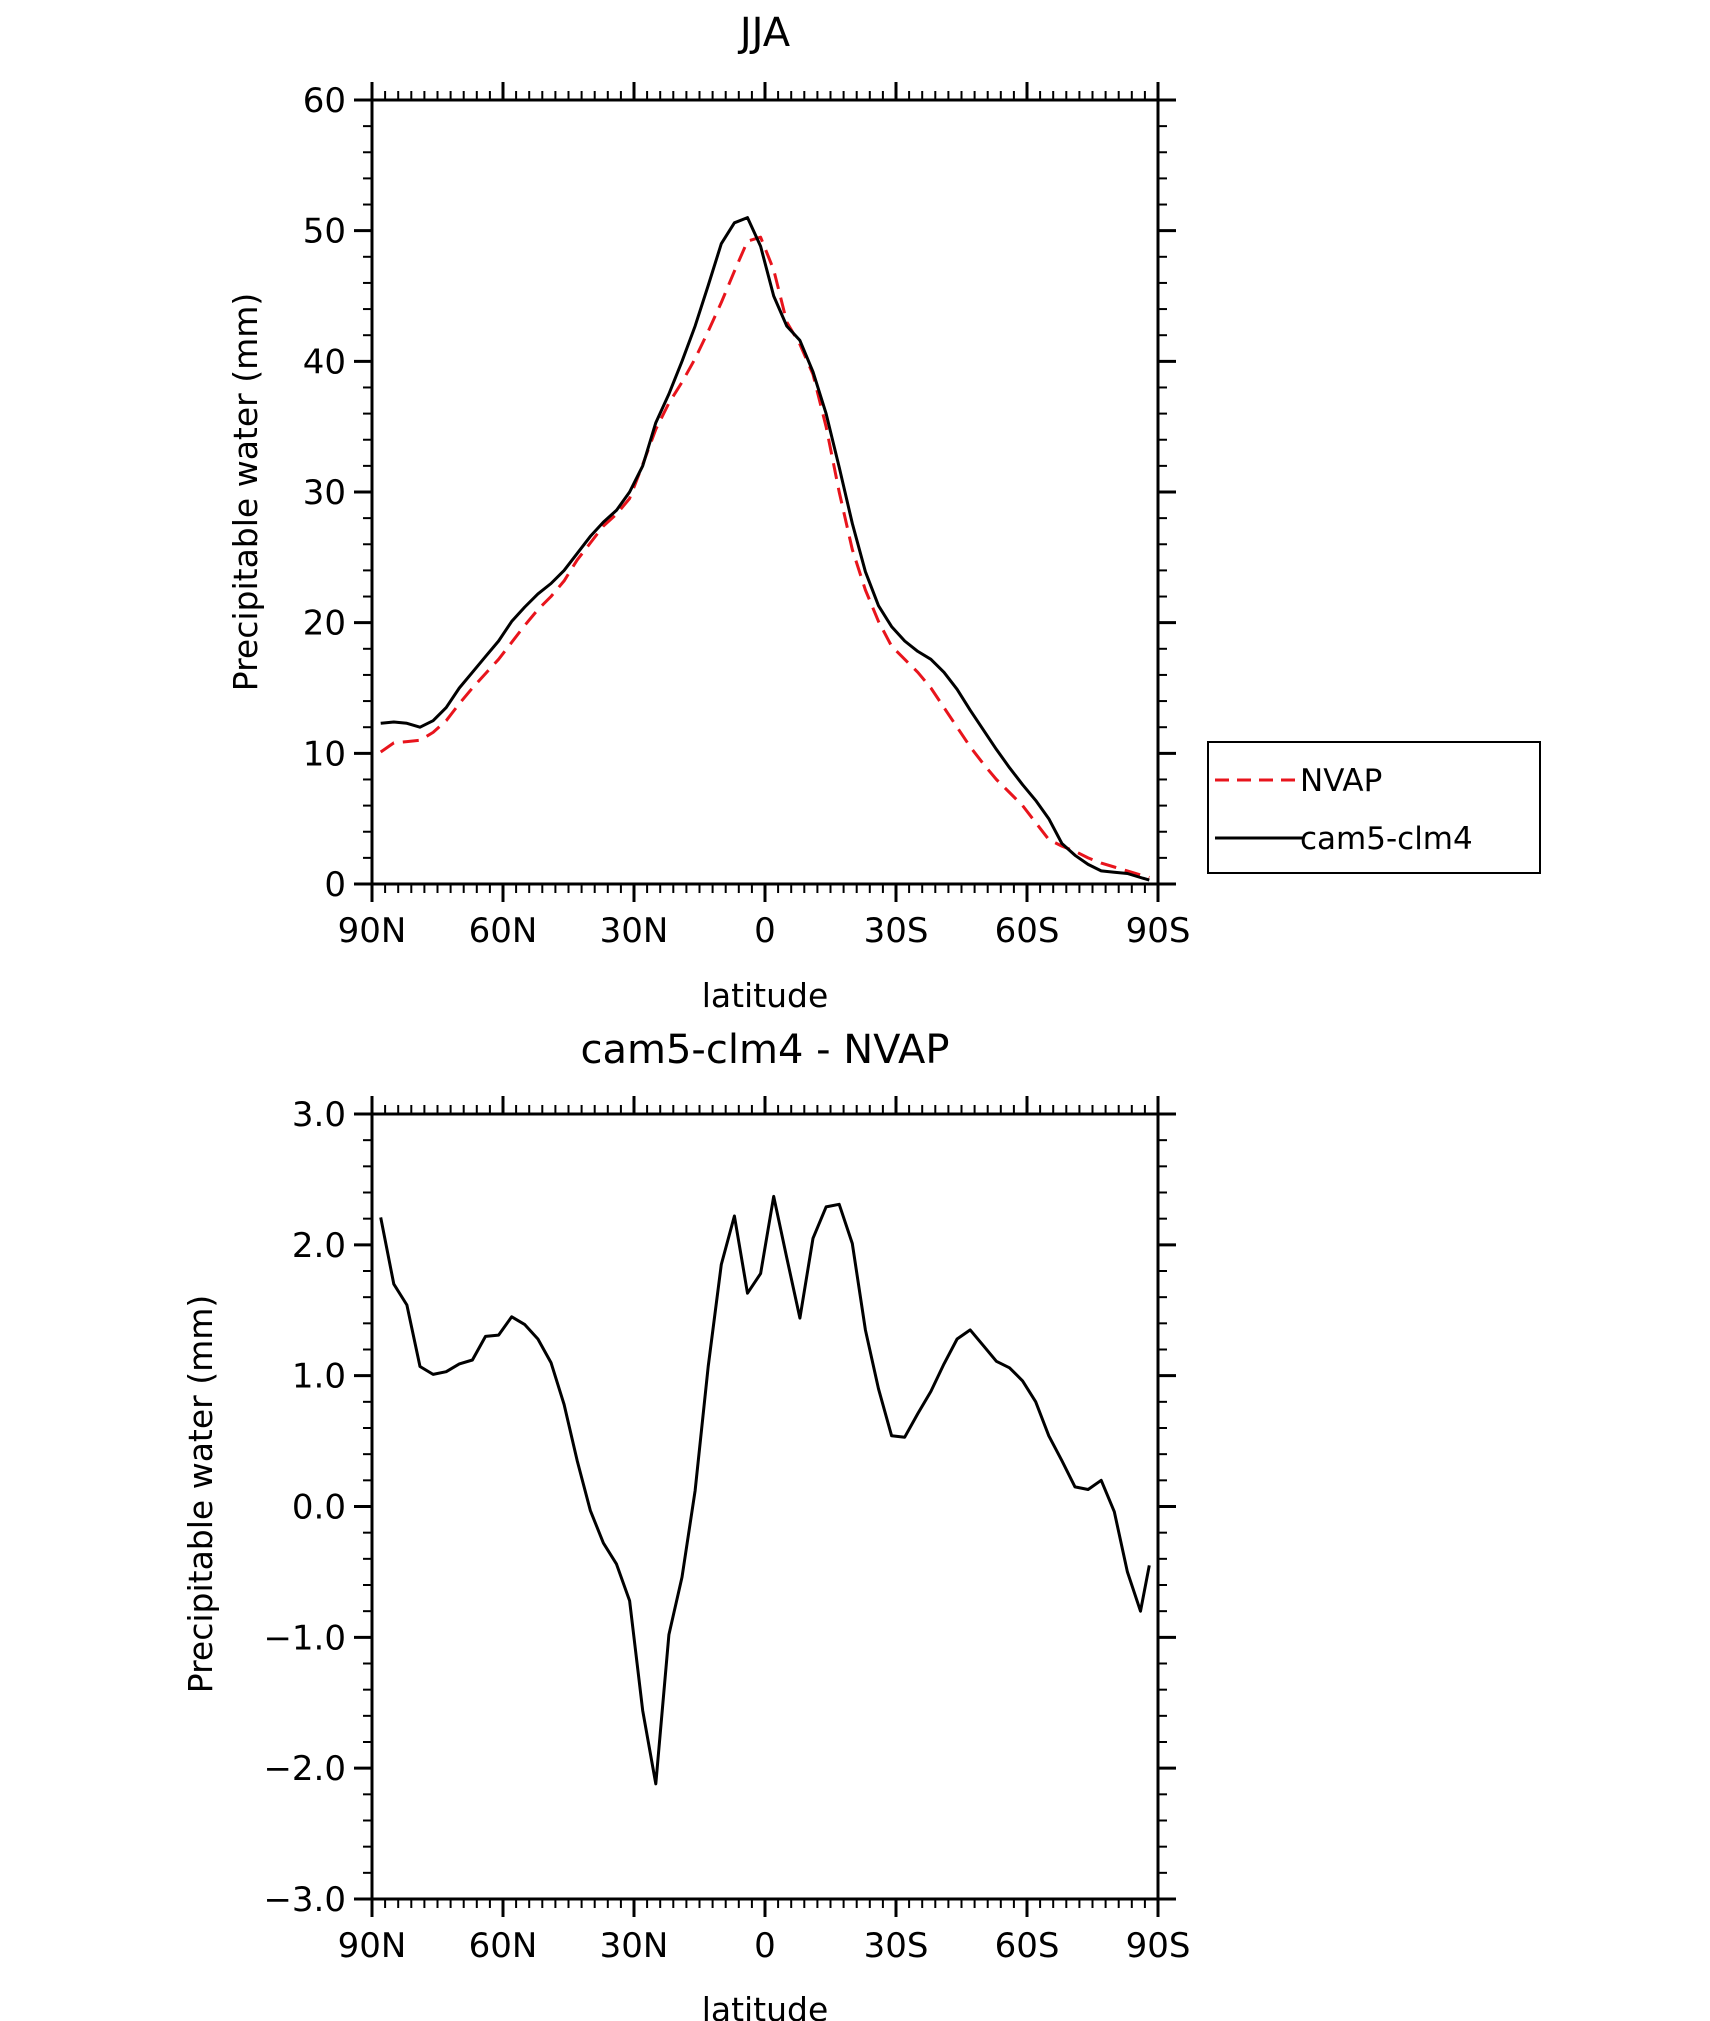 Image resolution: width=1710 pixels, height=2021 pixels. Describe the element at coordinates (335, 885) in the screenshot. I see `y-tick-label: 0` at that location.